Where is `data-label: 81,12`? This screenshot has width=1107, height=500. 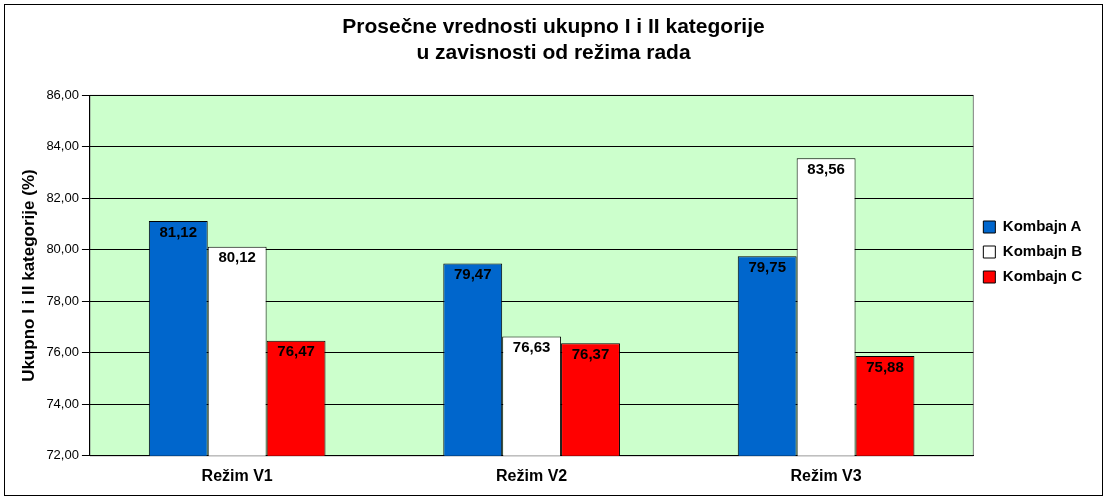
data-label: 81,12 is located at coordinates (178, 231).